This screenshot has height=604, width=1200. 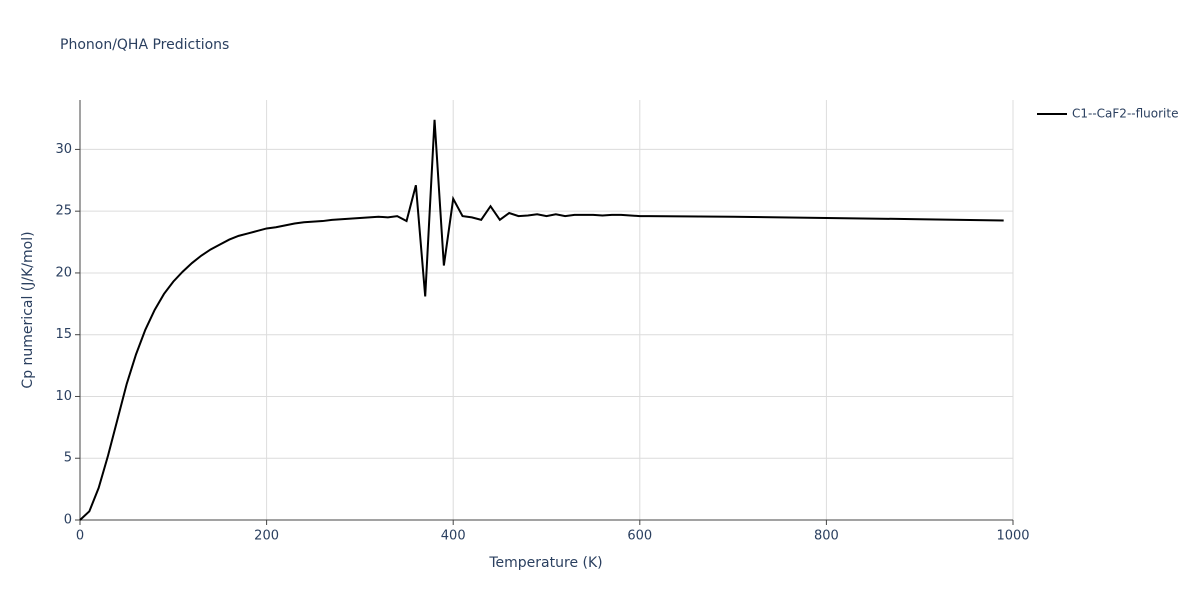 What do you see at coordinates (63, 396) in the screenshot?
I see `y-tick-label: 10` at bounding box center [63, 396].